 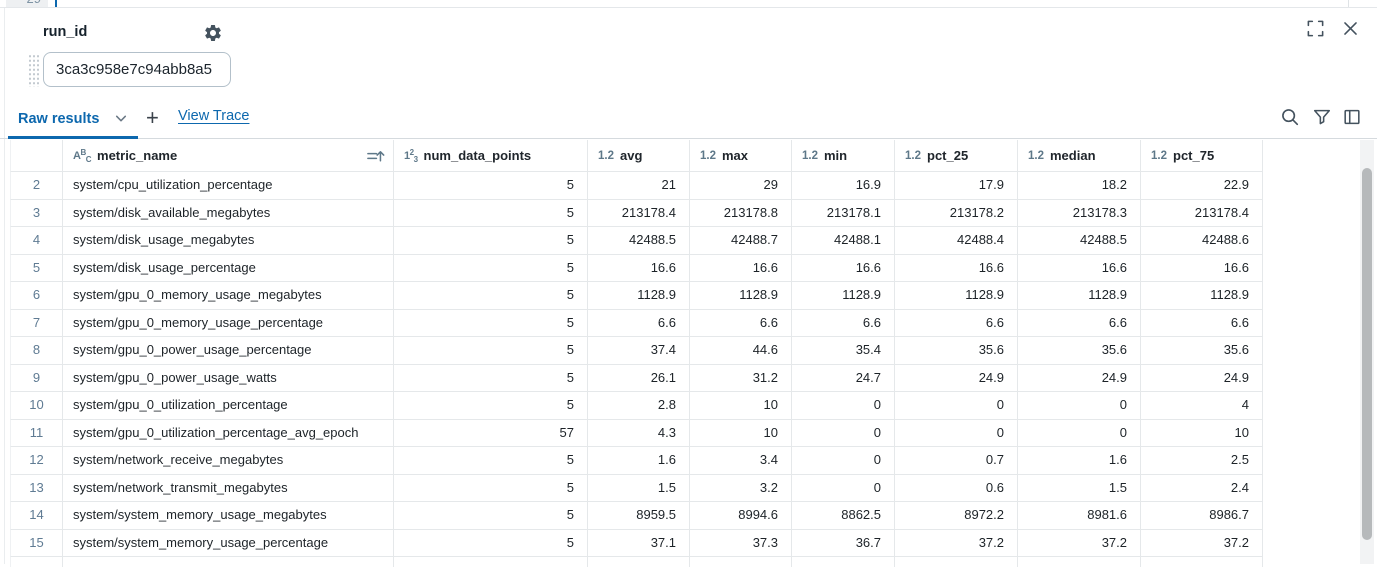 I want to click on cell: 0.6, so click(x=956, y=487).